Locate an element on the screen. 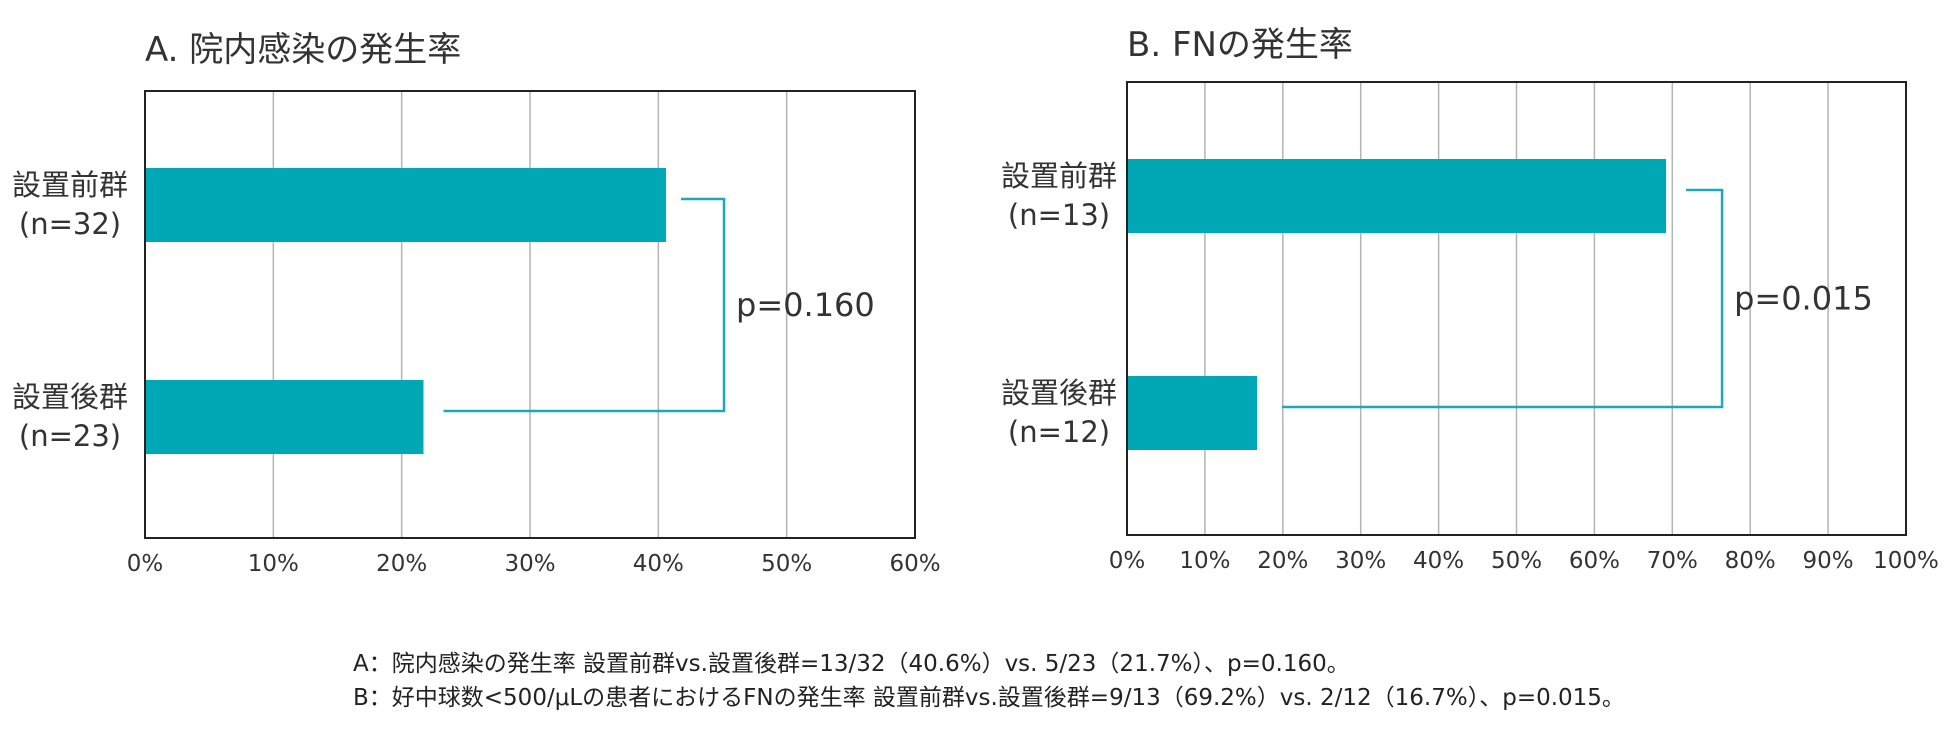 This screenshot has height=732, width=1950. chart-b-xtick-label: 80% is located at coordinates (1750, 561).